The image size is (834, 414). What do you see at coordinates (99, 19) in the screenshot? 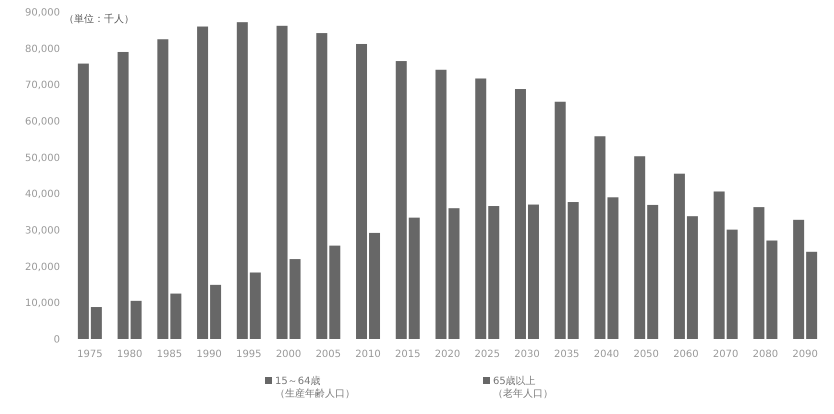
I see `annotation: （単位：千人）` at bounding box center [99, 19].